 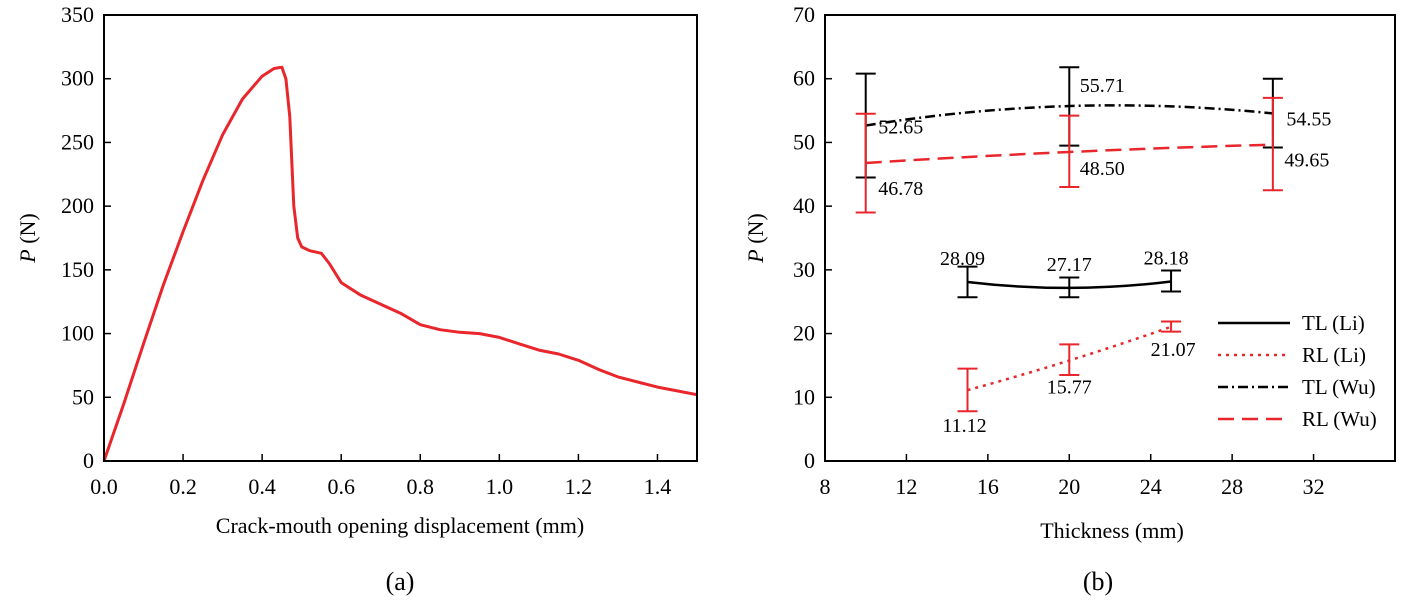 What do you see at coordinates (1232, 486) in the screenshot?
I see `chart-b-x-tick-label: 28` at bounding box center [1232, 486].